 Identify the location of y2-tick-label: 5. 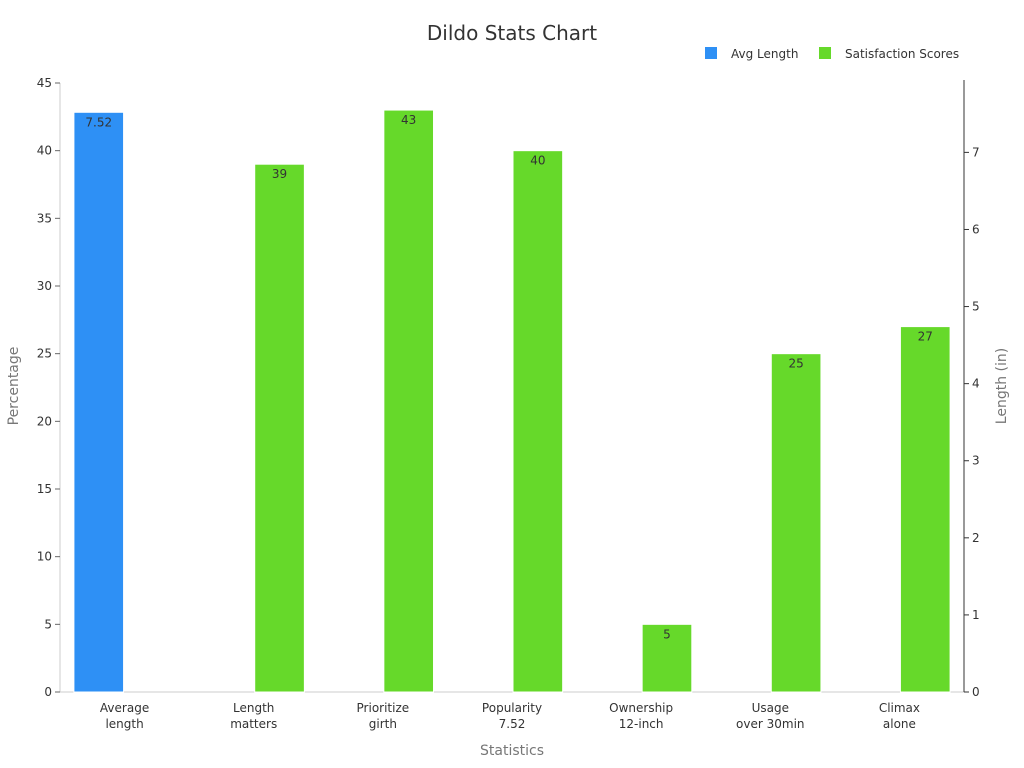
(976, 307).